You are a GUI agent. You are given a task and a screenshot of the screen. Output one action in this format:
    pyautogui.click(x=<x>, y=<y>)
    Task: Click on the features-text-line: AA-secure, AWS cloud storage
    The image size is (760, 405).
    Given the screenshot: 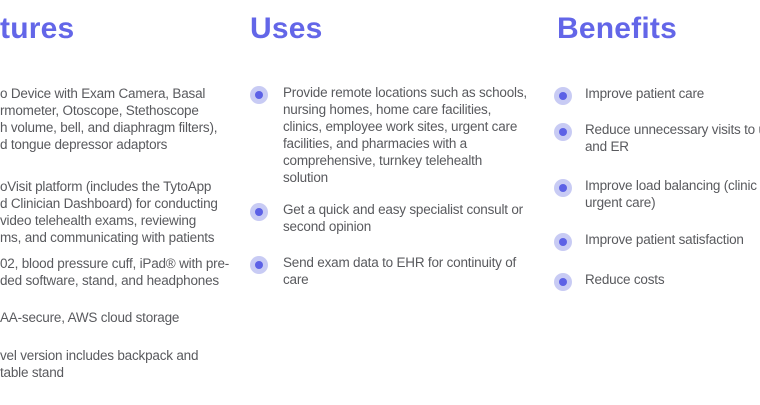 What is the action you would take?
    pyautogui.click(x=90, y=317)
    